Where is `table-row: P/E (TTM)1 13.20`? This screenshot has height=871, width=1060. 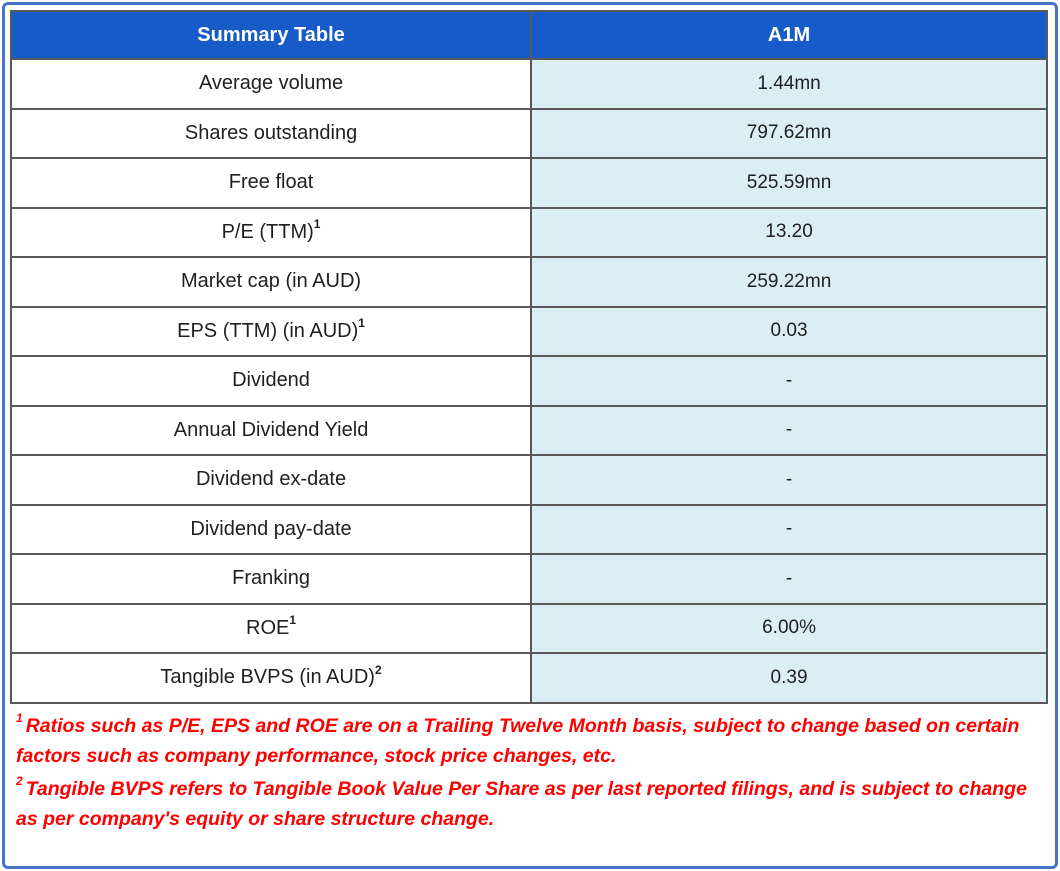 table-row: P/E (TTM)1 13.20 is located at coordinates (528, 232).